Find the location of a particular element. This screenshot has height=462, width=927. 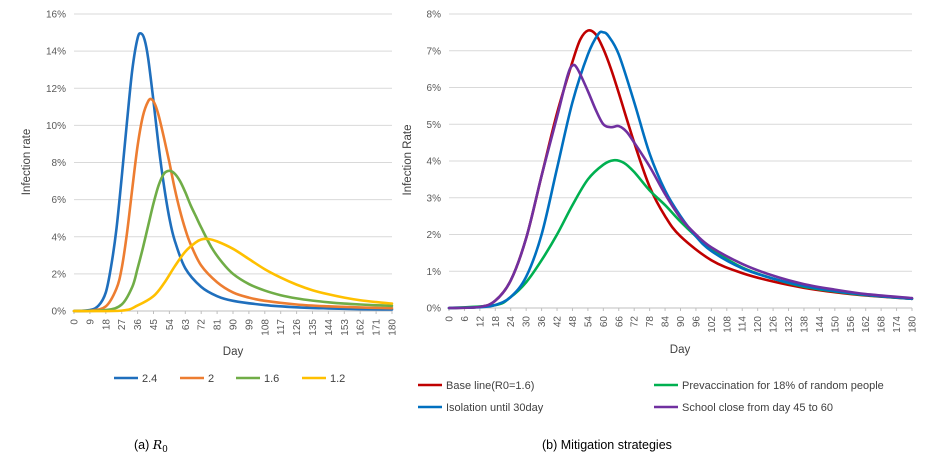

x-tick-label: 27 is located at coordinates (122, 325).